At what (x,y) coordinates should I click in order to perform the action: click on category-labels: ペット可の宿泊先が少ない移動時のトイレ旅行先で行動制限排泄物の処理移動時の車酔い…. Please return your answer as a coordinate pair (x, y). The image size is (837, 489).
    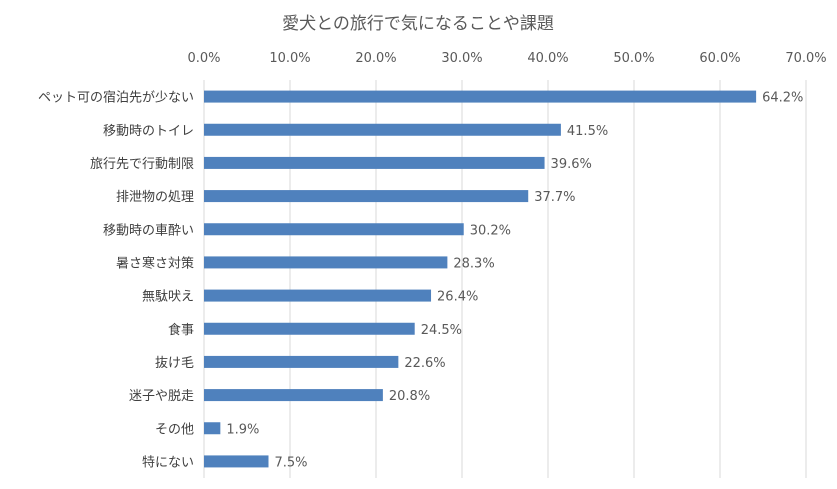
    Looking at the image, I should click on (116, 280).